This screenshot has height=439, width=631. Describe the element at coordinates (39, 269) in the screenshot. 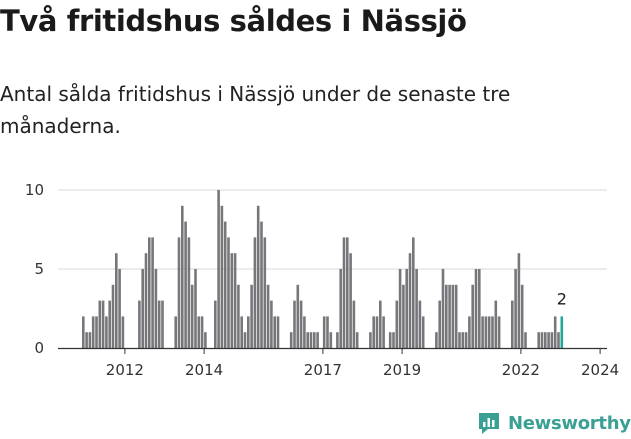

I see `y-tick-label: 5` at that location.